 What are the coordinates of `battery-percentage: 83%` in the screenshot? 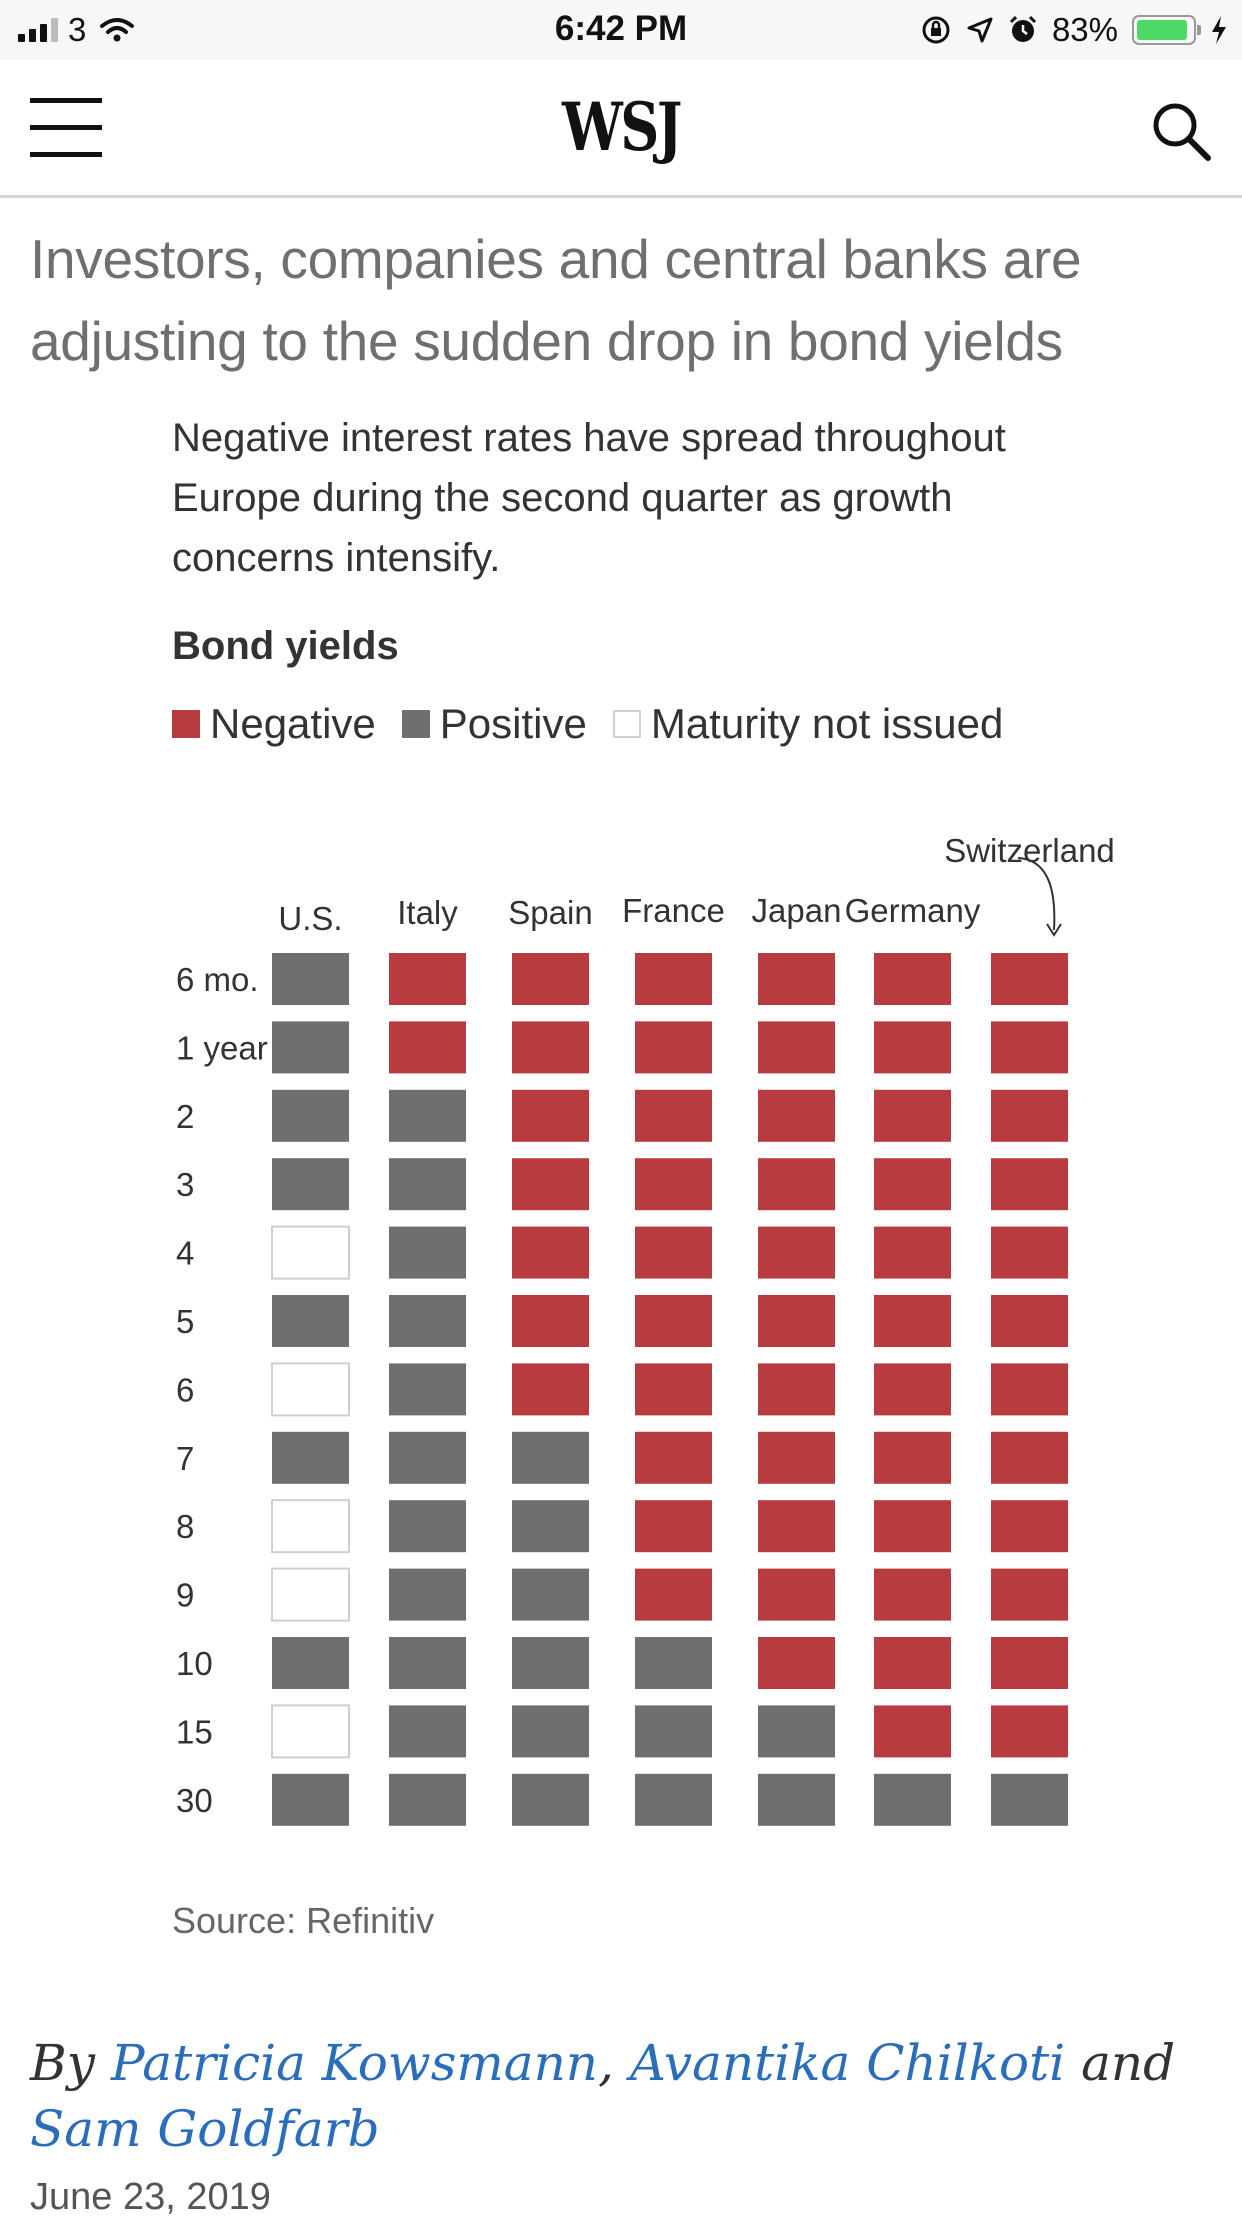 It's located at (1084, 29).